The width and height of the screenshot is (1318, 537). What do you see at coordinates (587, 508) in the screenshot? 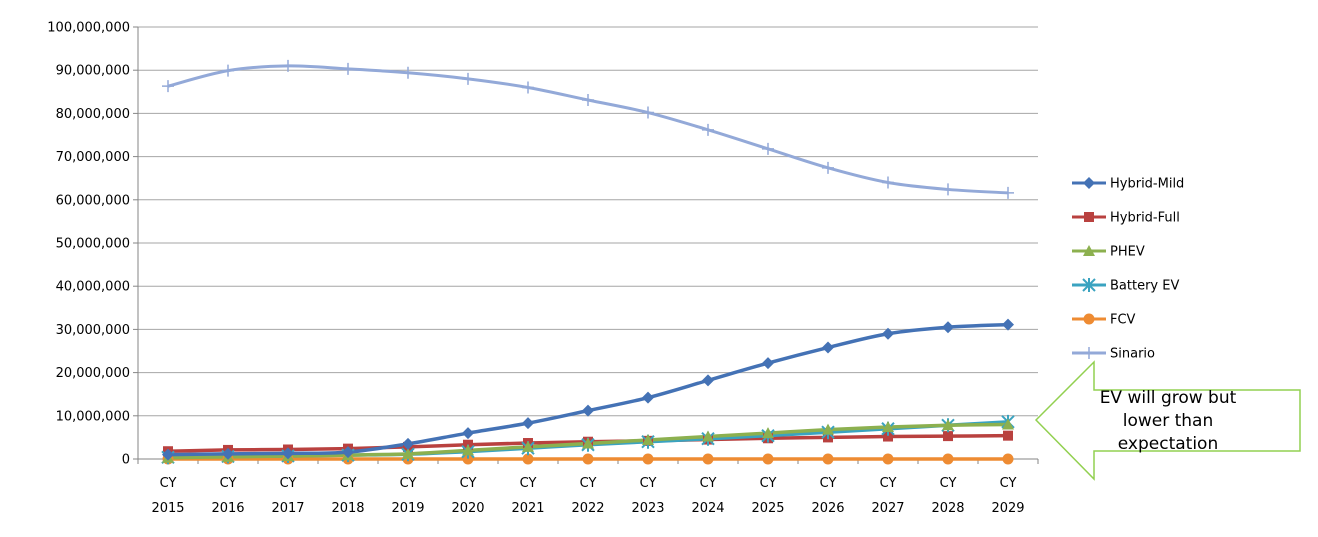
I see `x-tick-label-year: 2022` at bounding box center [587, 508].